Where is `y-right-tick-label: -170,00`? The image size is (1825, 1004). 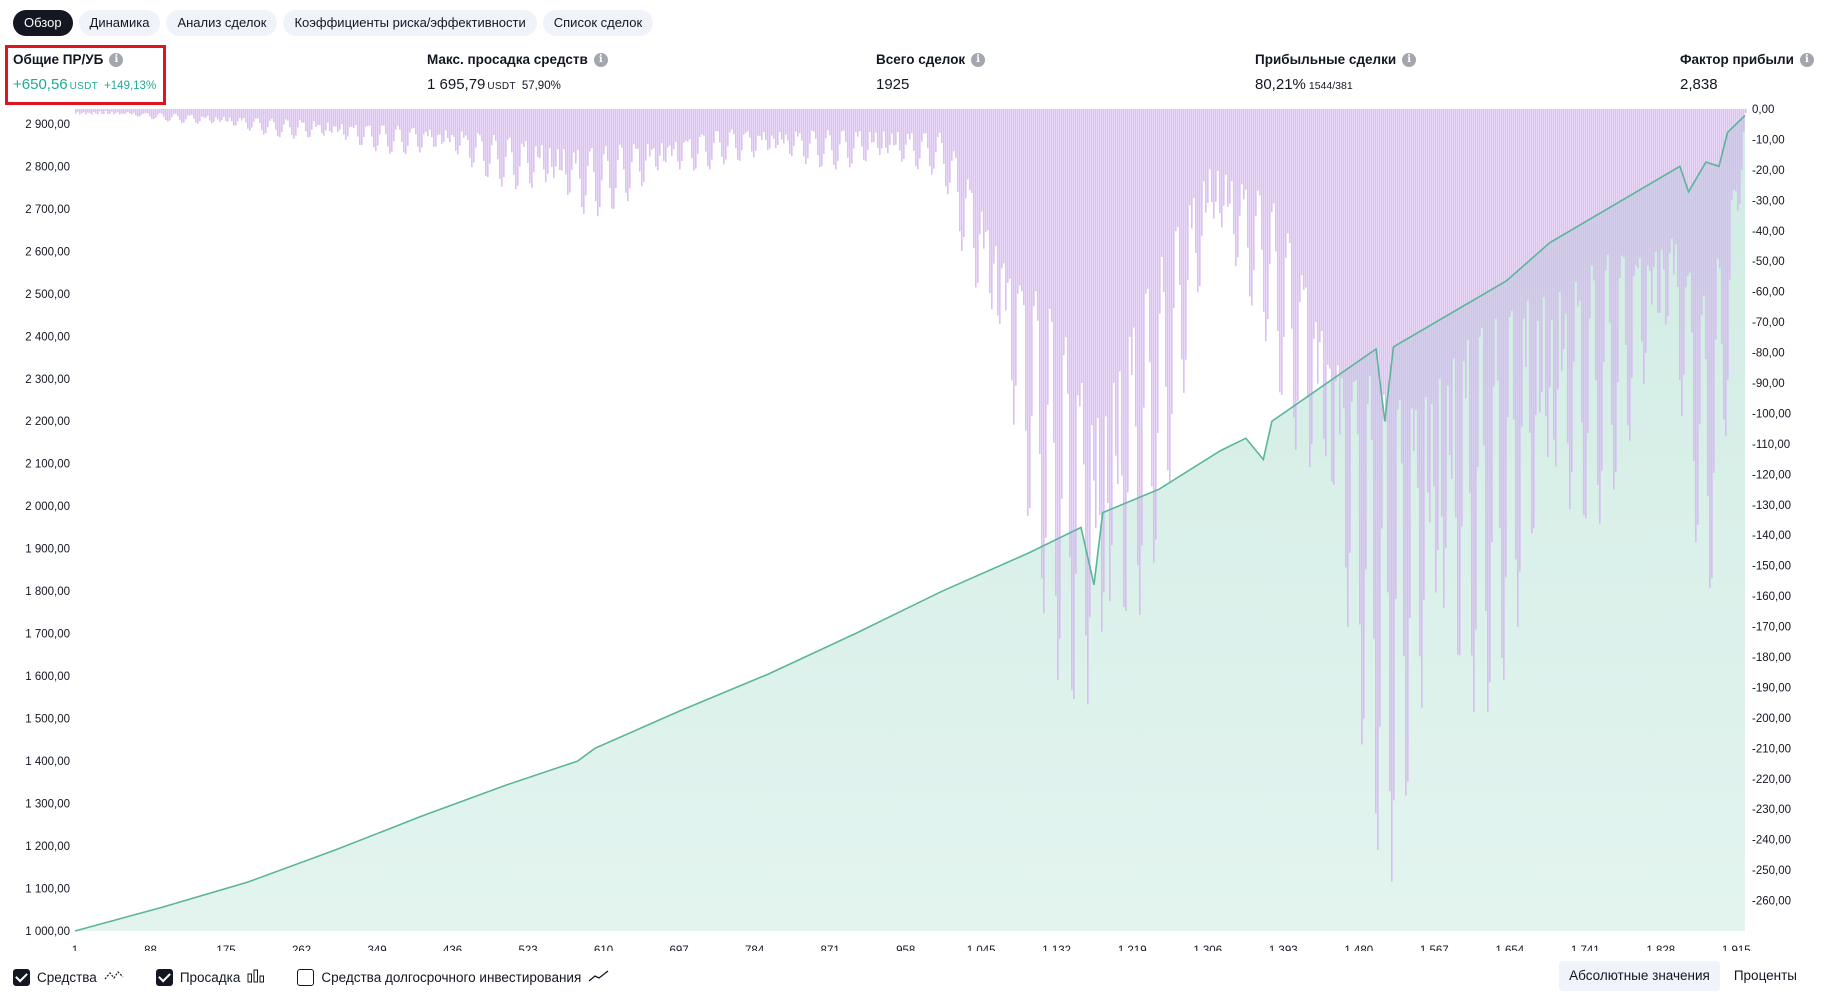
y-right-tick-label: -170,00 is located at coordinates (1771, 628).